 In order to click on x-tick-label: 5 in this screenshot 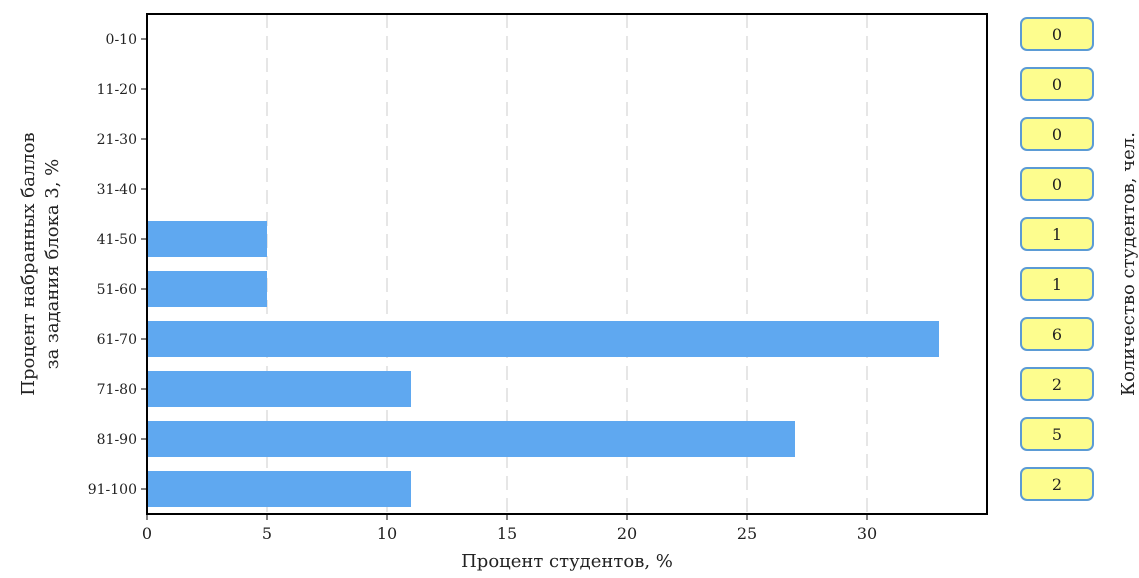, I will do `click(267, 533)`.